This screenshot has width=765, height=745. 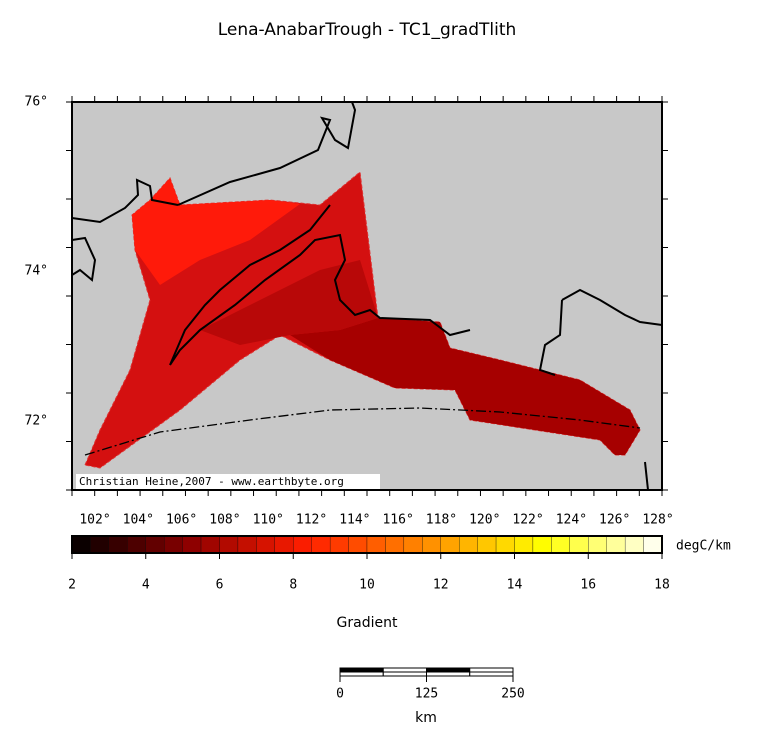 What do you see at coordinates (293, 585) in the screenshot?
I see `colorbar-tick-label: 8` at bounding box center [293, 585].